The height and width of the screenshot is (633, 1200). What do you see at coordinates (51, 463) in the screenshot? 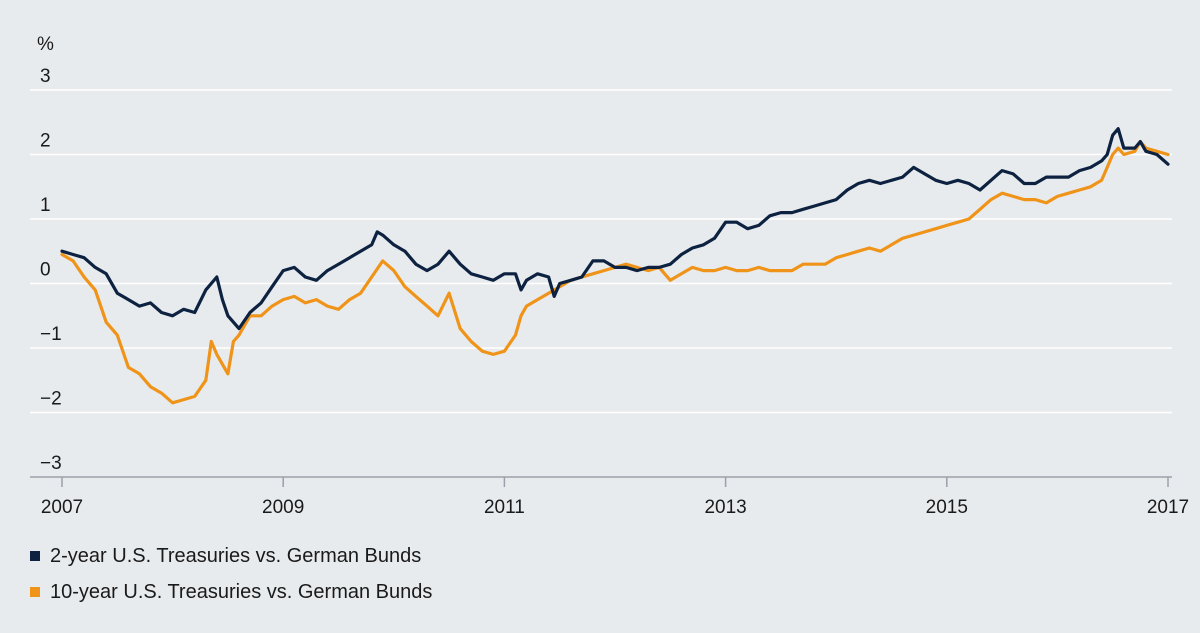
I see `y-tick-label: −3` at bounding box center [51, 463].